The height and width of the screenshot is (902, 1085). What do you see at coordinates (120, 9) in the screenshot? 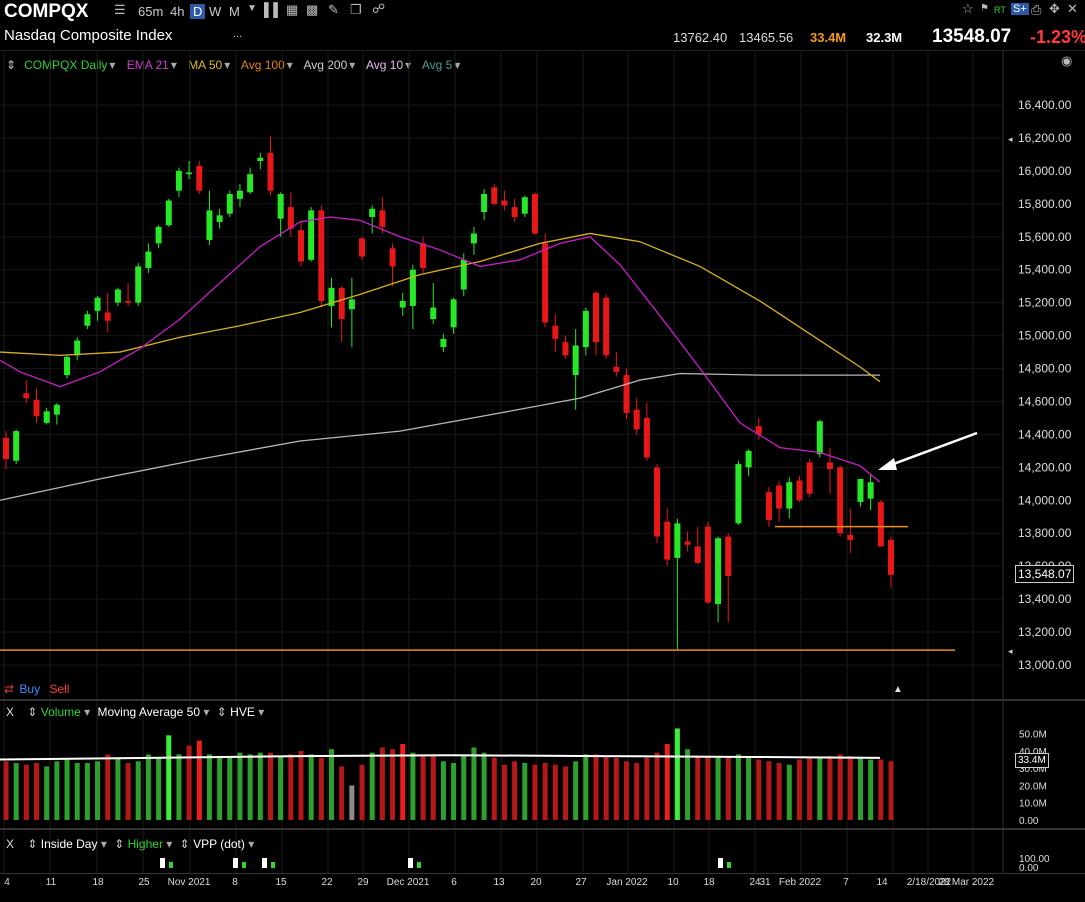
I see `list-icon: ☰` at bounding box center [120, 9].